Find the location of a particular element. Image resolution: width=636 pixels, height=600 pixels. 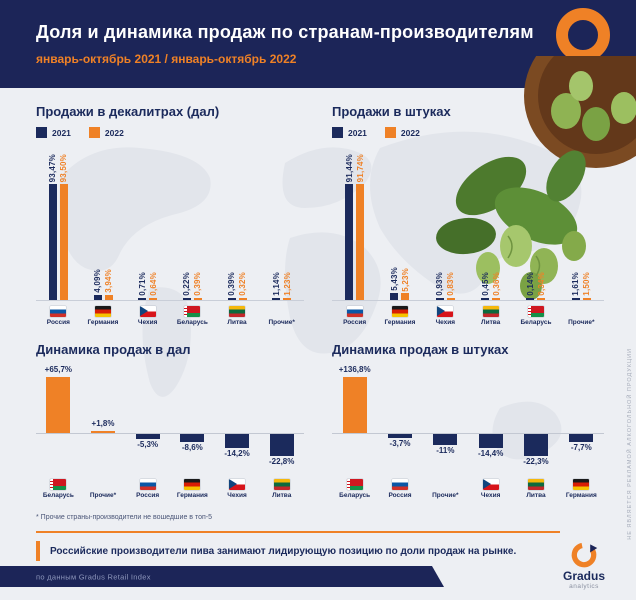

value-label: 91,74% is located at coordinates (360, 167).